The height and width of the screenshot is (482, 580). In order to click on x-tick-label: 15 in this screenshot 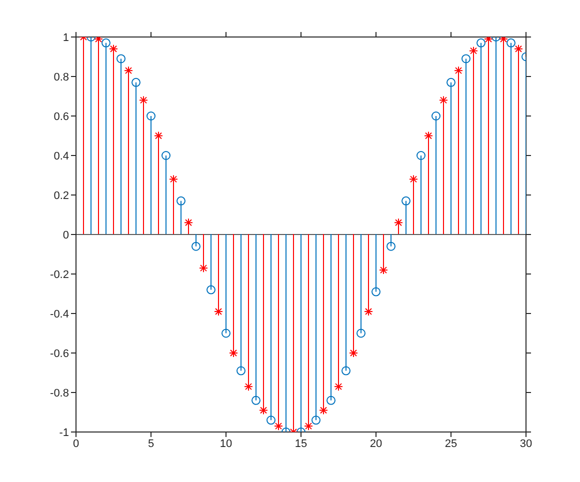, I will do `click(301, 444)`.